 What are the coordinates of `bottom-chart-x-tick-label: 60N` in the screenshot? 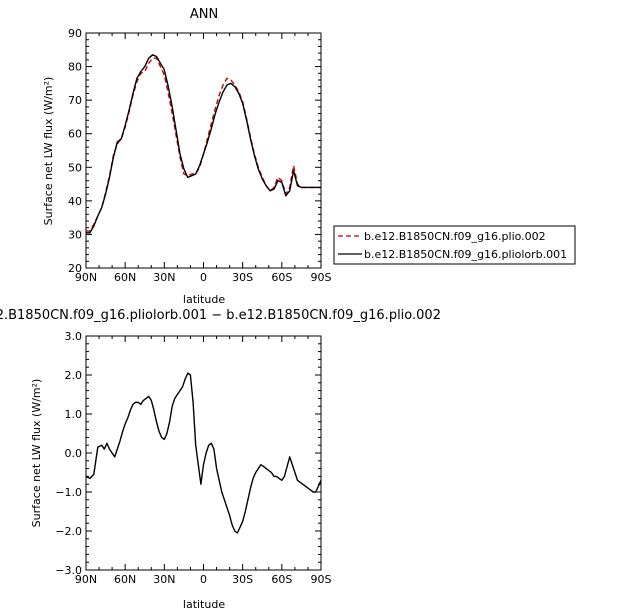 It's located at (125, 579).